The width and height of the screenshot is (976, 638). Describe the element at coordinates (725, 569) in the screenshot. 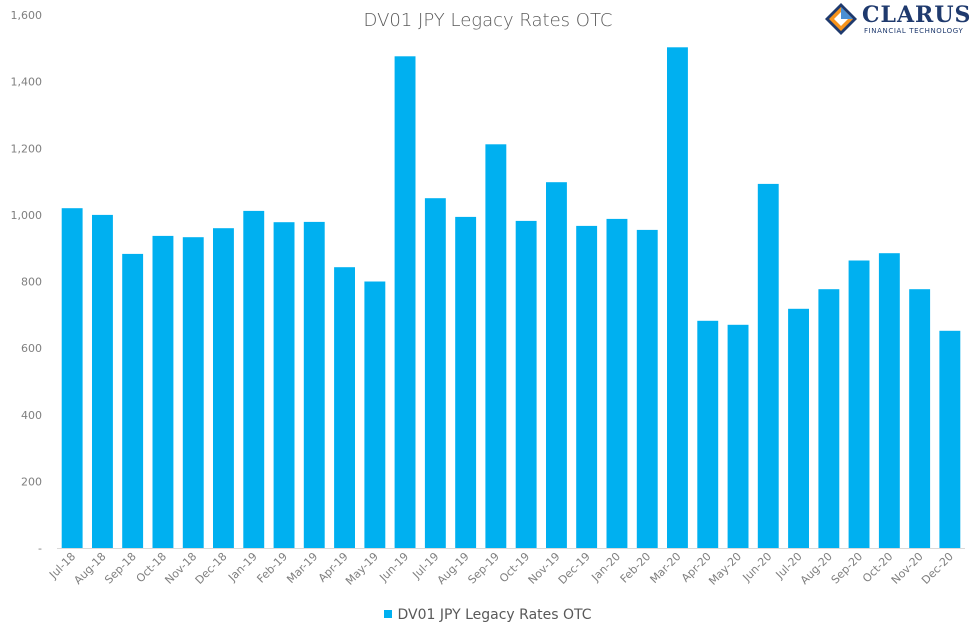

I see `x-tick-label: May-20` at that location.